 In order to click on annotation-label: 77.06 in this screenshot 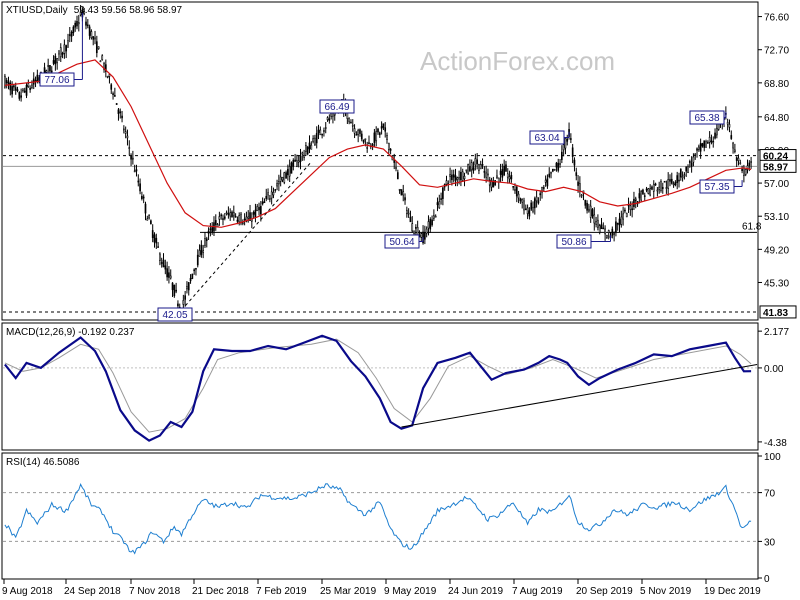, I will do `click(56, 80)`.